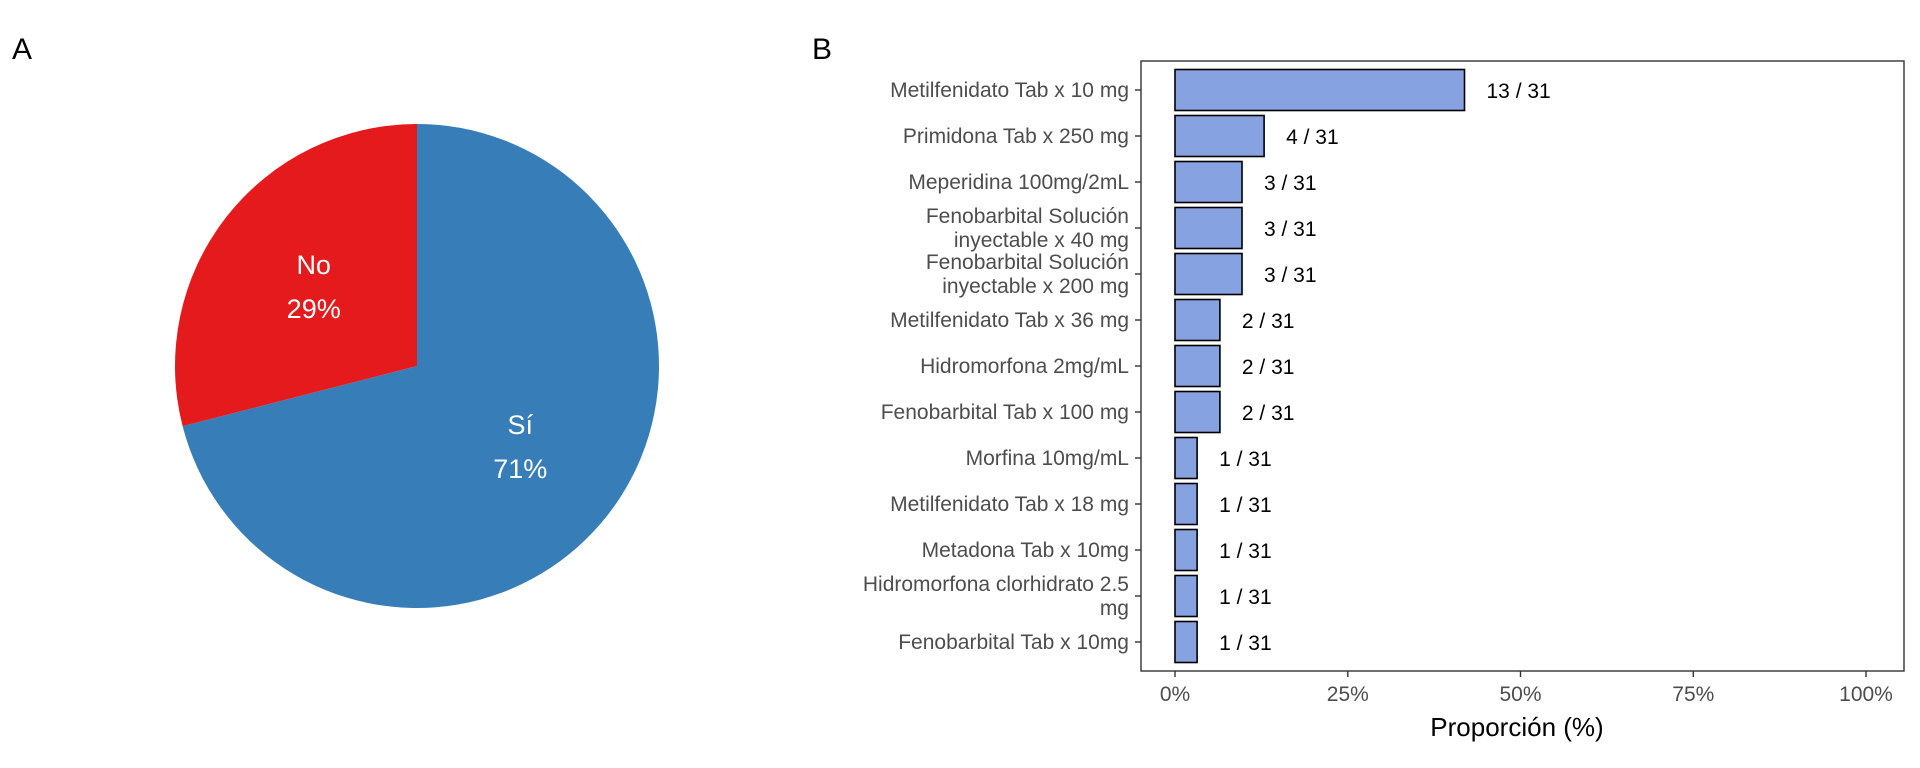 The height and width of the screenshot is (768, 1920). I want to click on pie-slice-percent: 29%, so click(314, 309).